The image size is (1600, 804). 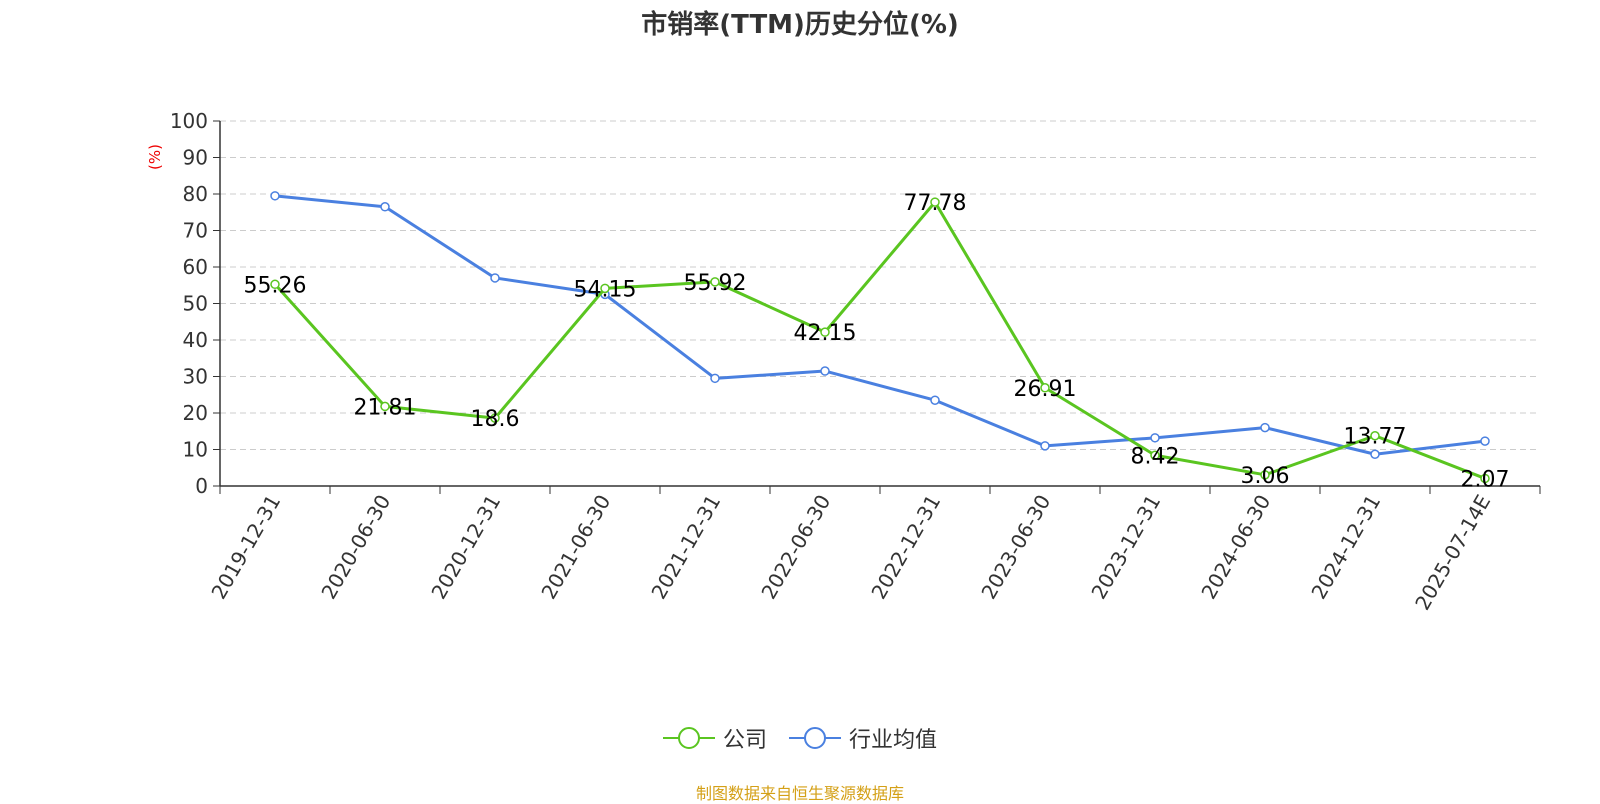 What do you see at coordinates (688, 738) in the screenshot?
I see `legend-company-icon` at bounding box center [688, 738].